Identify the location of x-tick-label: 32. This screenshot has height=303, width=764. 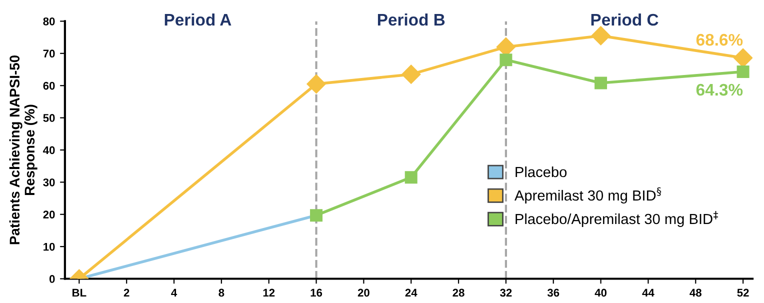
(506, 292).